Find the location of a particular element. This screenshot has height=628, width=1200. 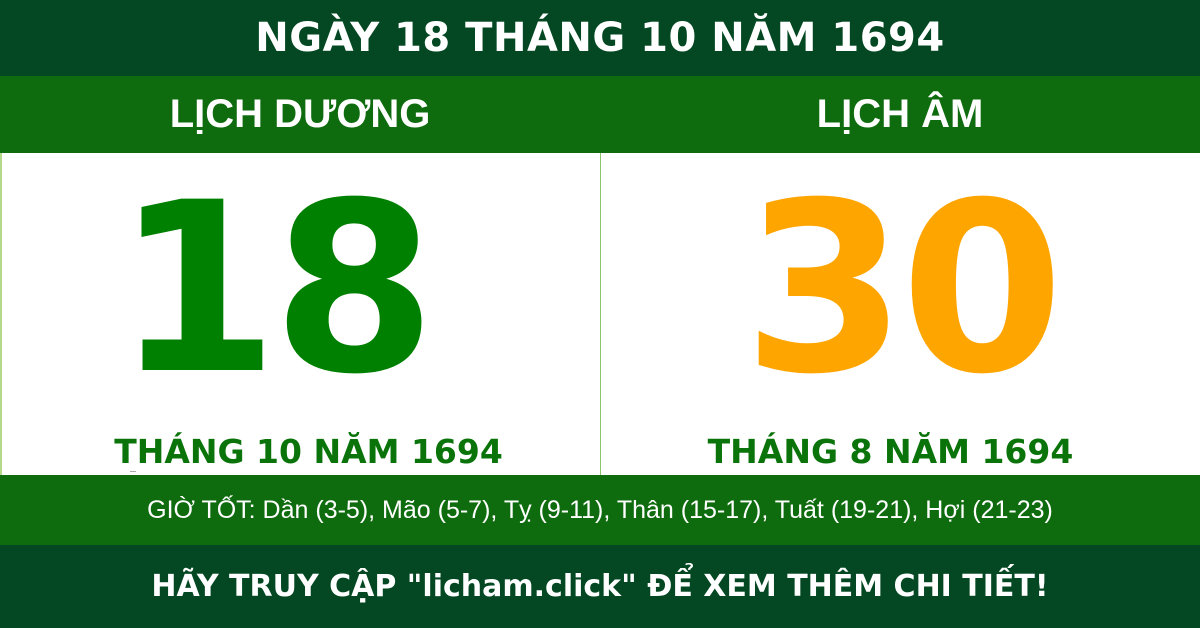

lunar-calendar-label: LỊCH ÂM is located at coordinates (900, 114).